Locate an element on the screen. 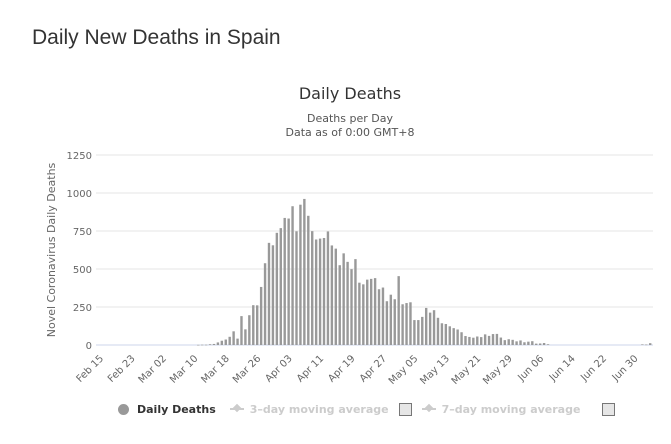  x-tick-label: May 13 is located at coordinates (435, 370).